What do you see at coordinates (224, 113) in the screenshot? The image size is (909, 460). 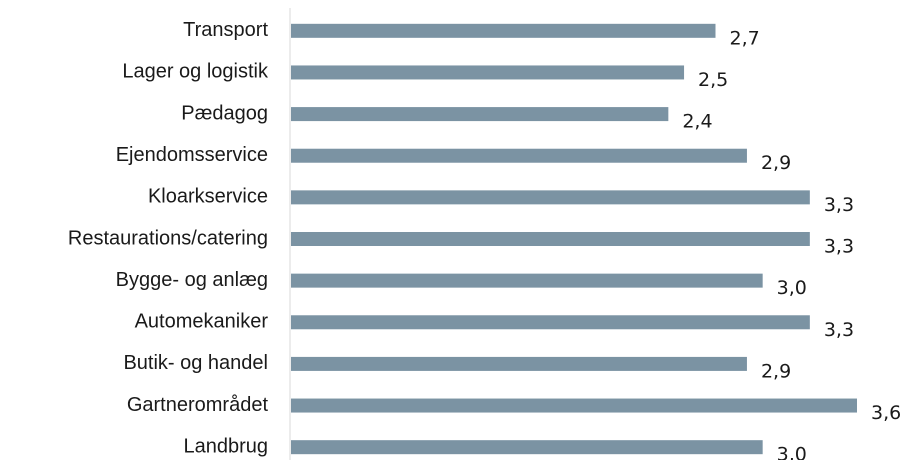 I see `y-tick-label: Pædagog` at bounding box center [224, 113].